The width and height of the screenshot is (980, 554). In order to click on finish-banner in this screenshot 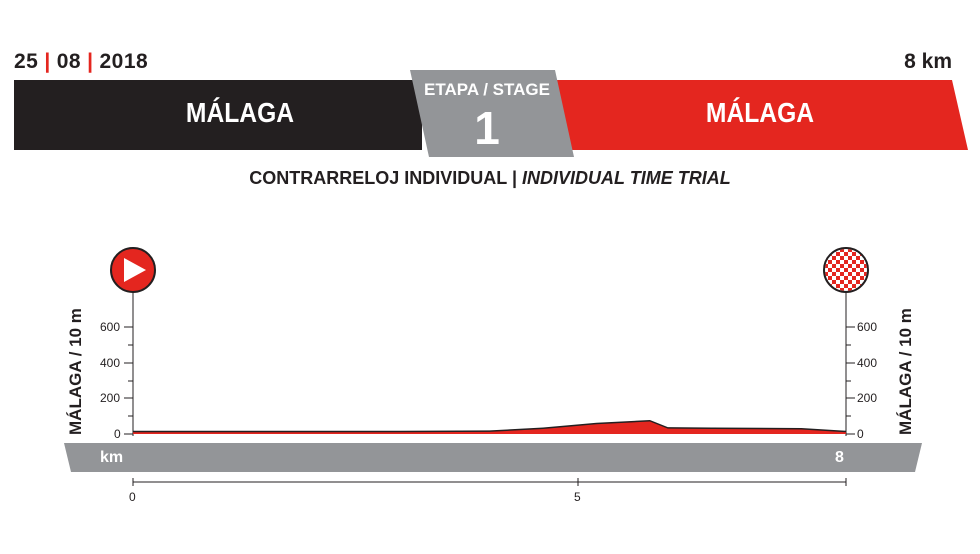, I will do `click(761, 115)`.